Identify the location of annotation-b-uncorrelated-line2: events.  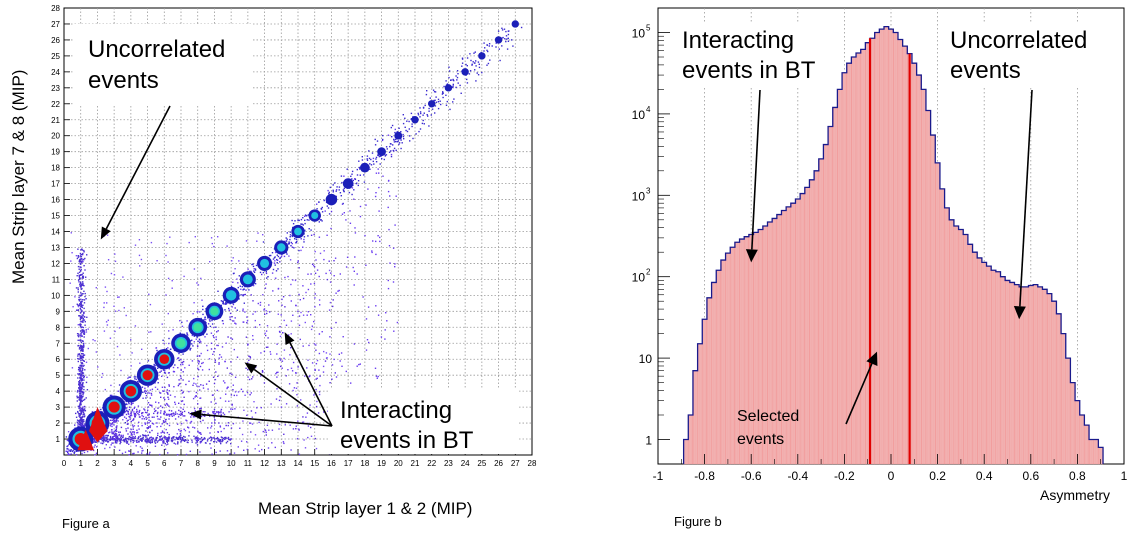
(985, 70).